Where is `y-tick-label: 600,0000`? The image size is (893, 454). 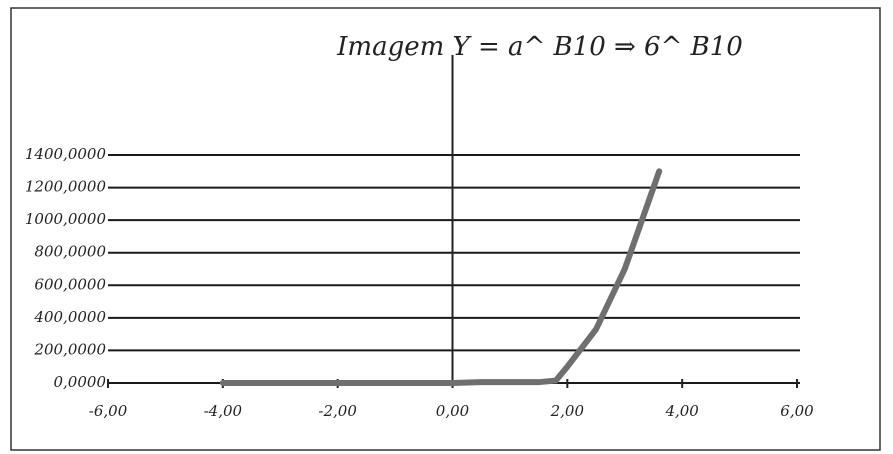 y-tick-label: 600,0000 is located at coordinates (70, 284).